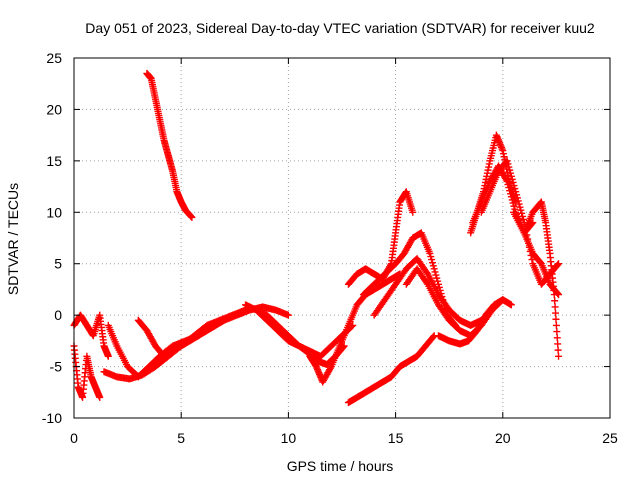  Describe the element at coordinates (52, 418) in the screenshot. I see `y-tick-label: -10` at that location.